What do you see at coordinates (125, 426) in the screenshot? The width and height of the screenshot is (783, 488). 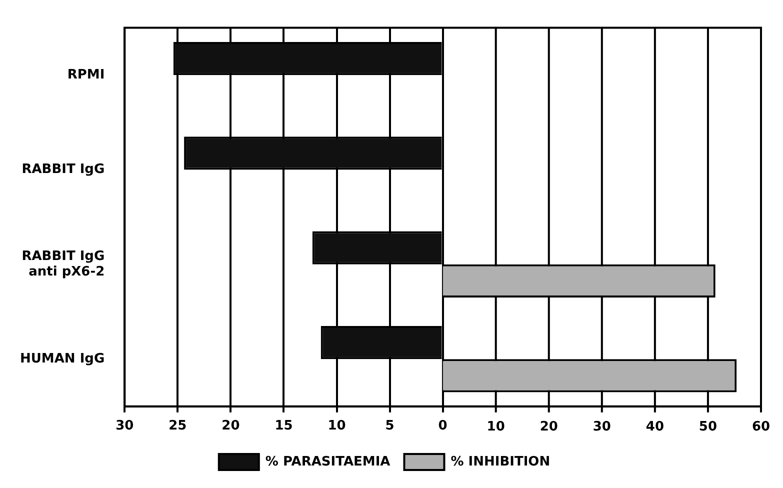 I see `x-tick-label: 30` at bounding box center [125, 426].